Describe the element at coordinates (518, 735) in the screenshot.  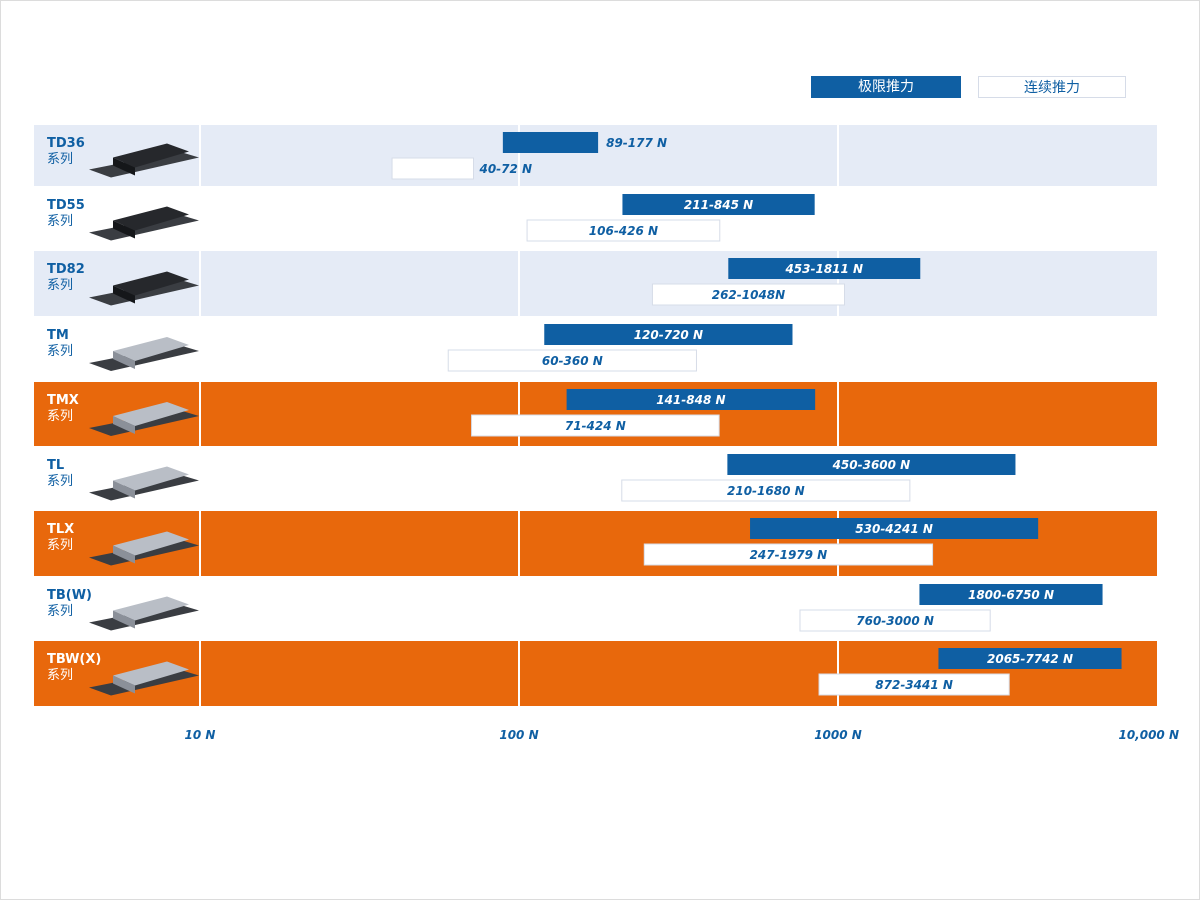
I see `x-tick-label: 100 N` at that location.